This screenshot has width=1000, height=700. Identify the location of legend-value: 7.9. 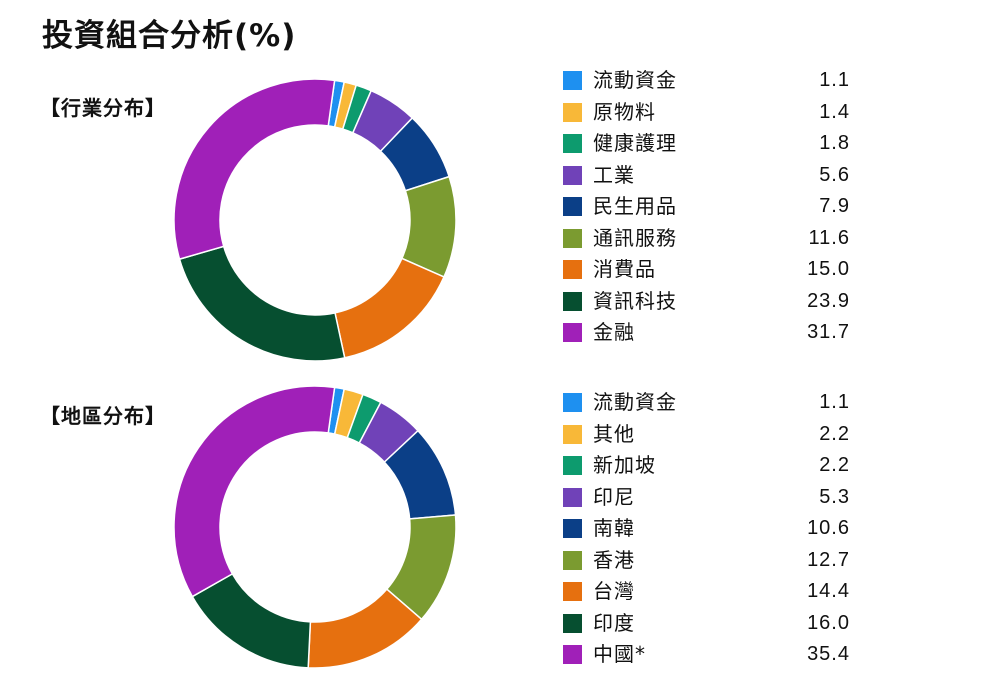
(834, 206).